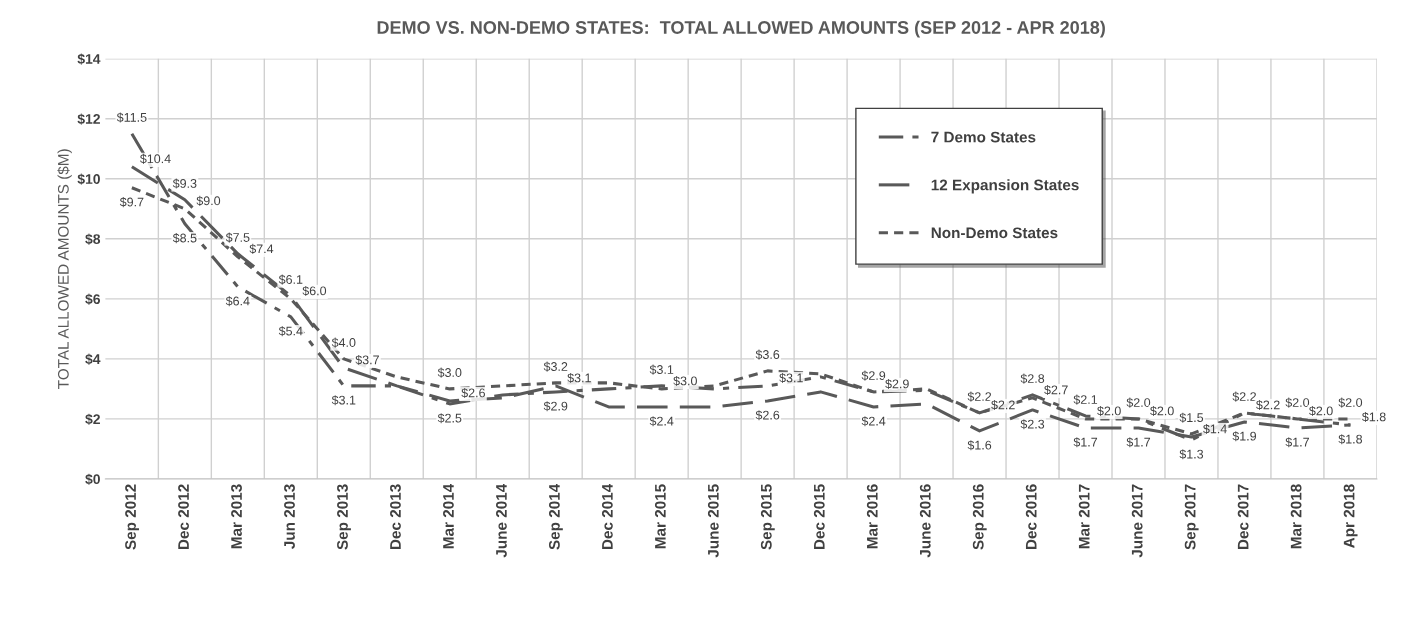  What do you see at coordinates (1032, 378) in the screenshot?
I see `data-label: $2.8` at bounding box center [1032, 378].